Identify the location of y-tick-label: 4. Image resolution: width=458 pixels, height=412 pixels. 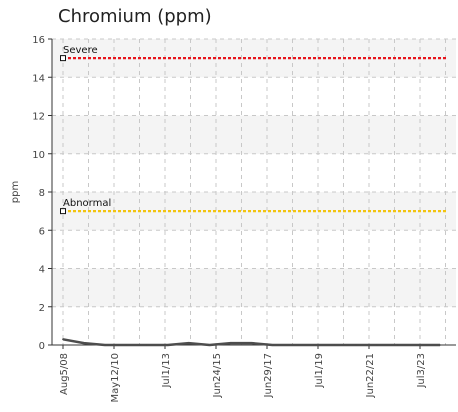
(42, 270).